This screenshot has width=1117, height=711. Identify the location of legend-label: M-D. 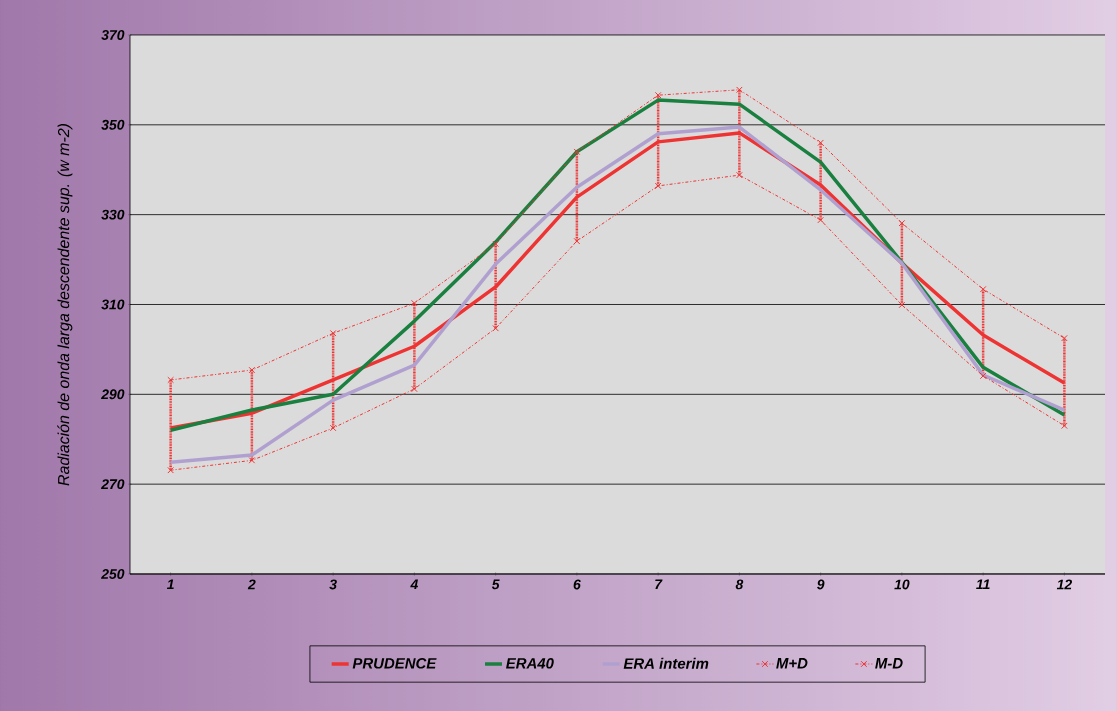
(889, 663).